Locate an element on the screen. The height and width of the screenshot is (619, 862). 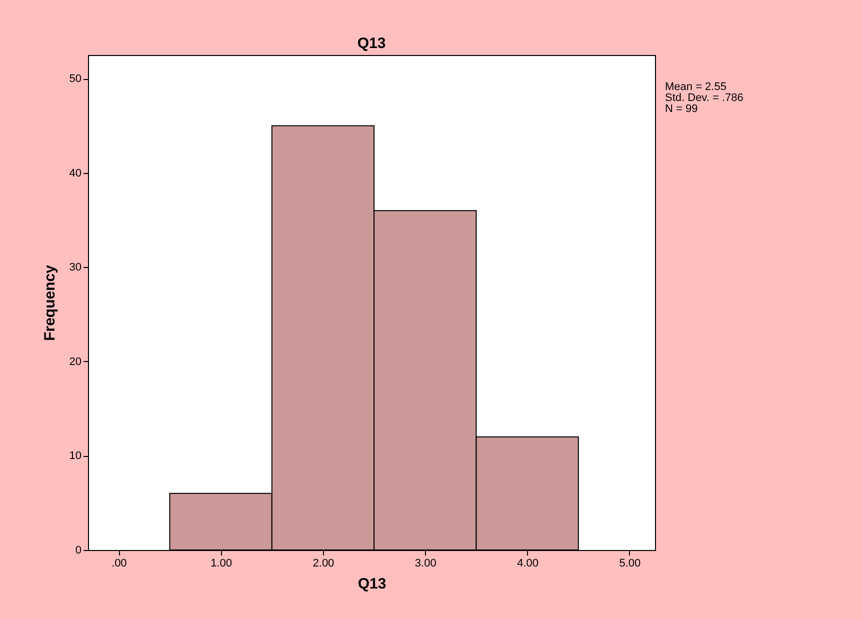
y-tick-label: 0 is located at coordinates (78, 550).